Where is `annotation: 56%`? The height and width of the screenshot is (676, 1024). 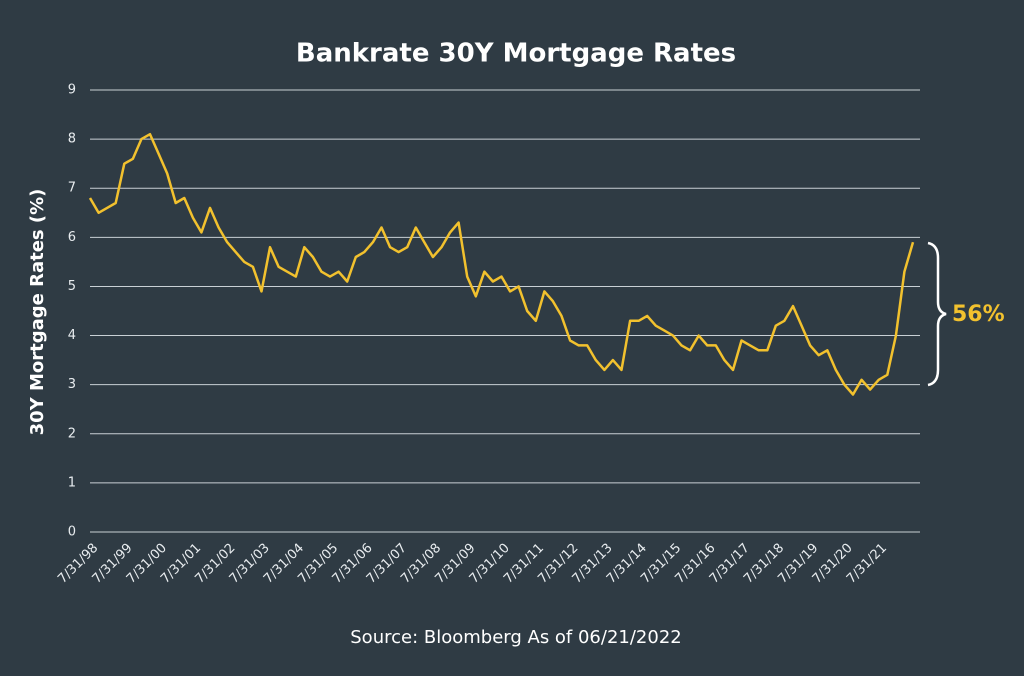 annotation: 56% is located at coordinates (978, 314).